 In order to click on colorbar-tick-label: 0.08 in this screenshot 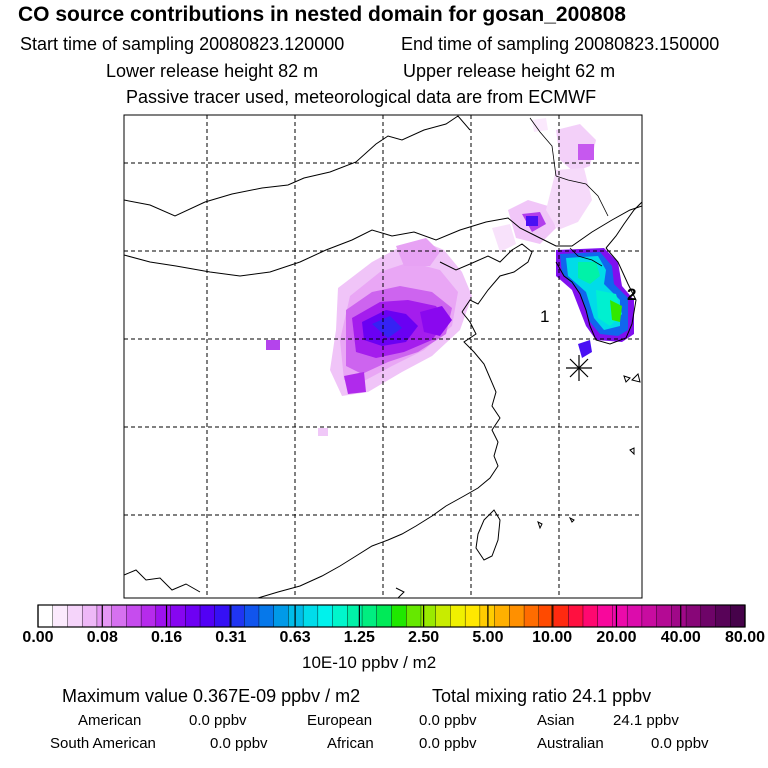, I will do `click(102, 637)`.